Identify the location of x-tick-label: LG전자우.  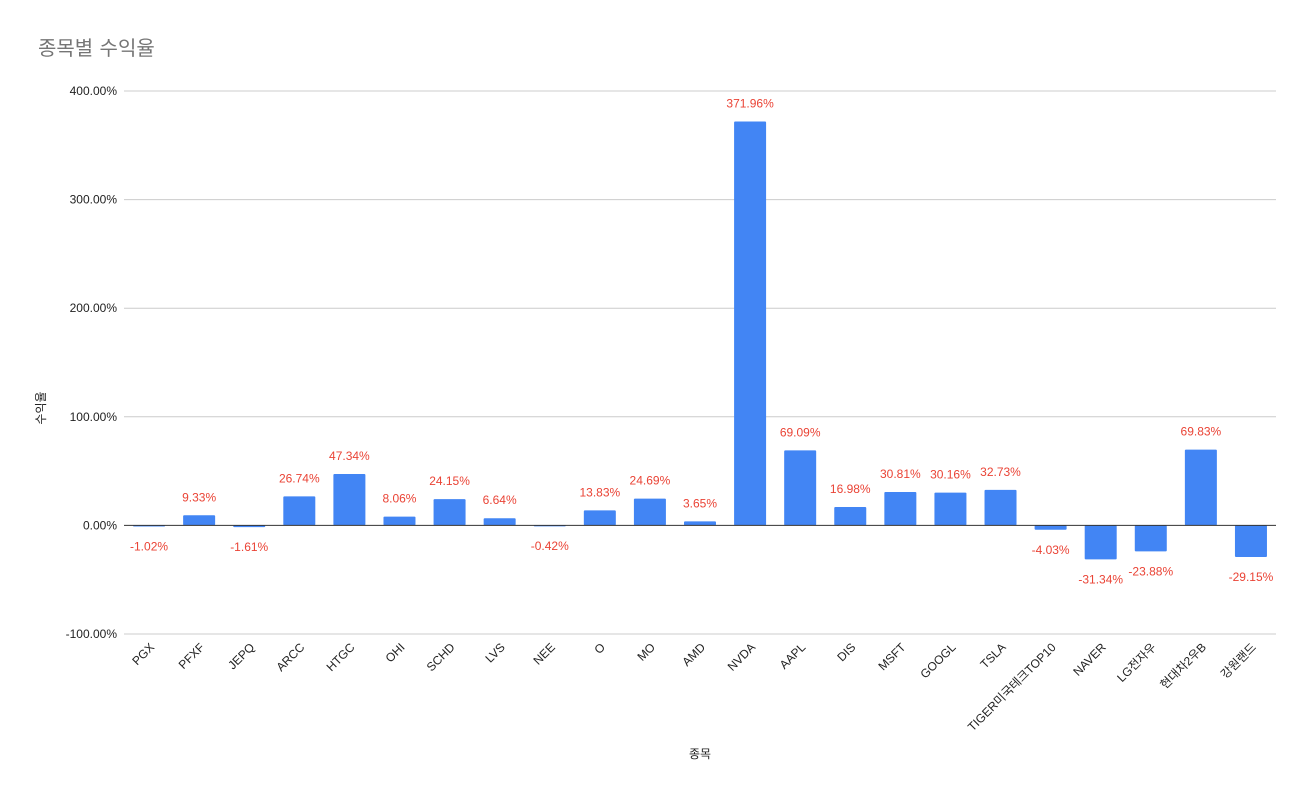
(1136, 662).